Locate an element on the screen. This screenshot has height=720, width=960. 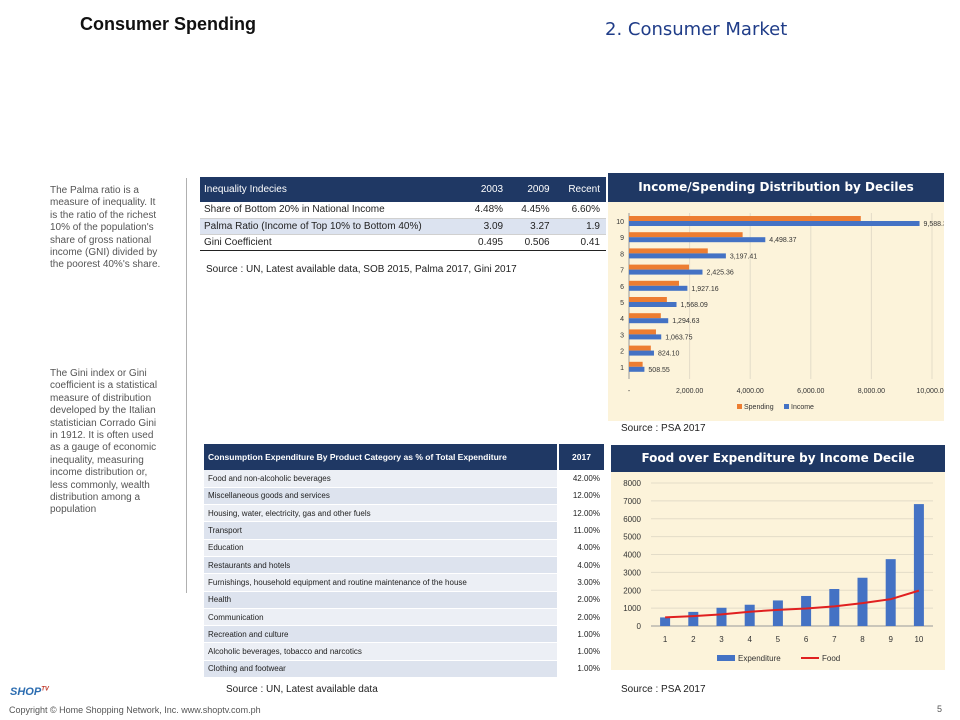
data-label: 824.10 is located at coordinates (669, 354).